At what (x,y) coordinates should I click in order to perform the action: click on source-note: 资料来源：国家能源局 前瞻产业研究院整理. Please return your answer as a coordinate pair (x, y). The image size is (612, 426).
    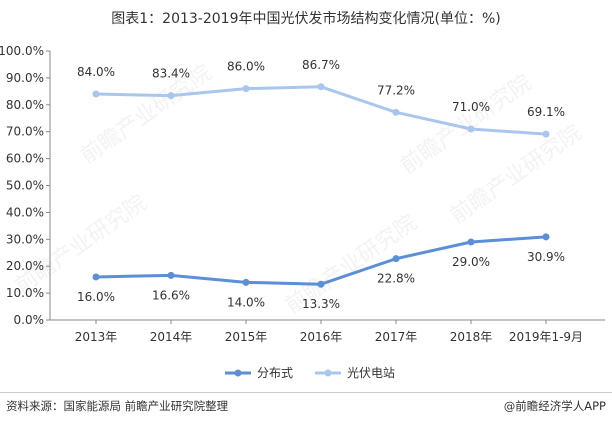
    Looking at the image, I should click on (117, 406).